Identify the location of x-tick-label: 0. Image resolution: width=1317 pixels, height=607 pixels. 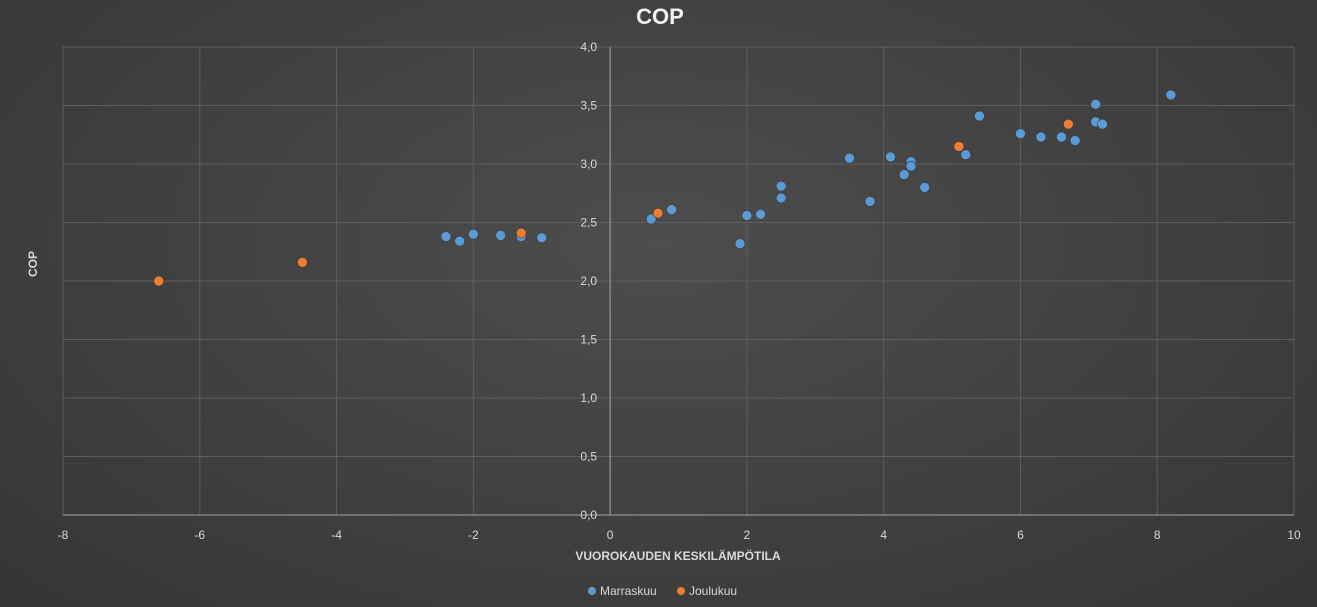
(610, 535).